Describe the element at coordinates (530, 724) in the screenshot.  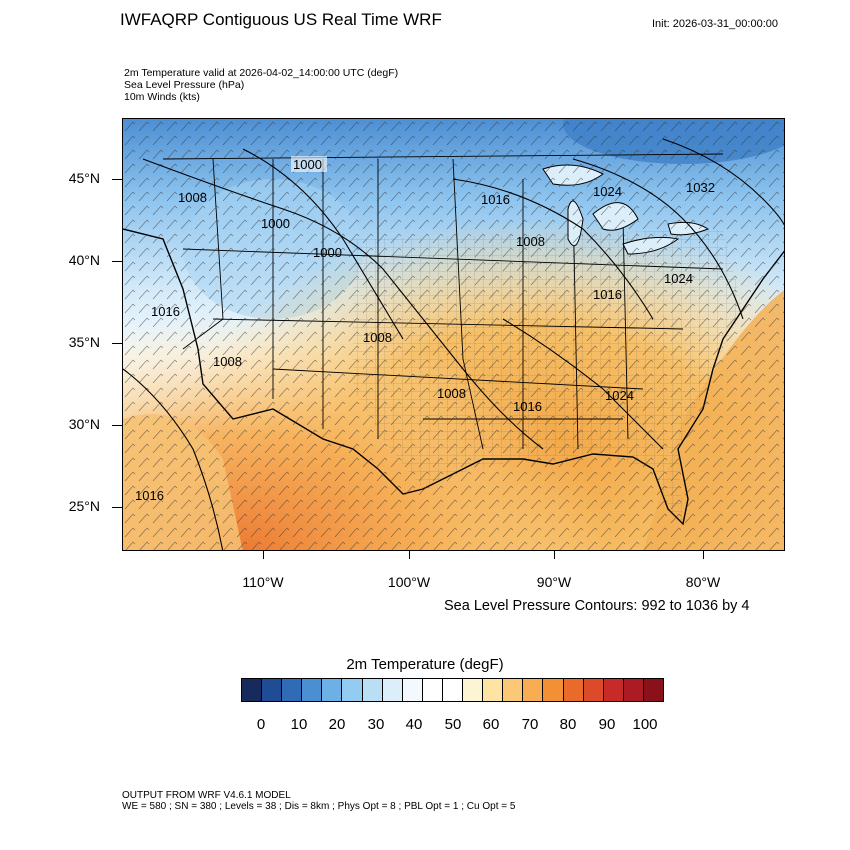
I see `colorbar-label: 70` at that location.